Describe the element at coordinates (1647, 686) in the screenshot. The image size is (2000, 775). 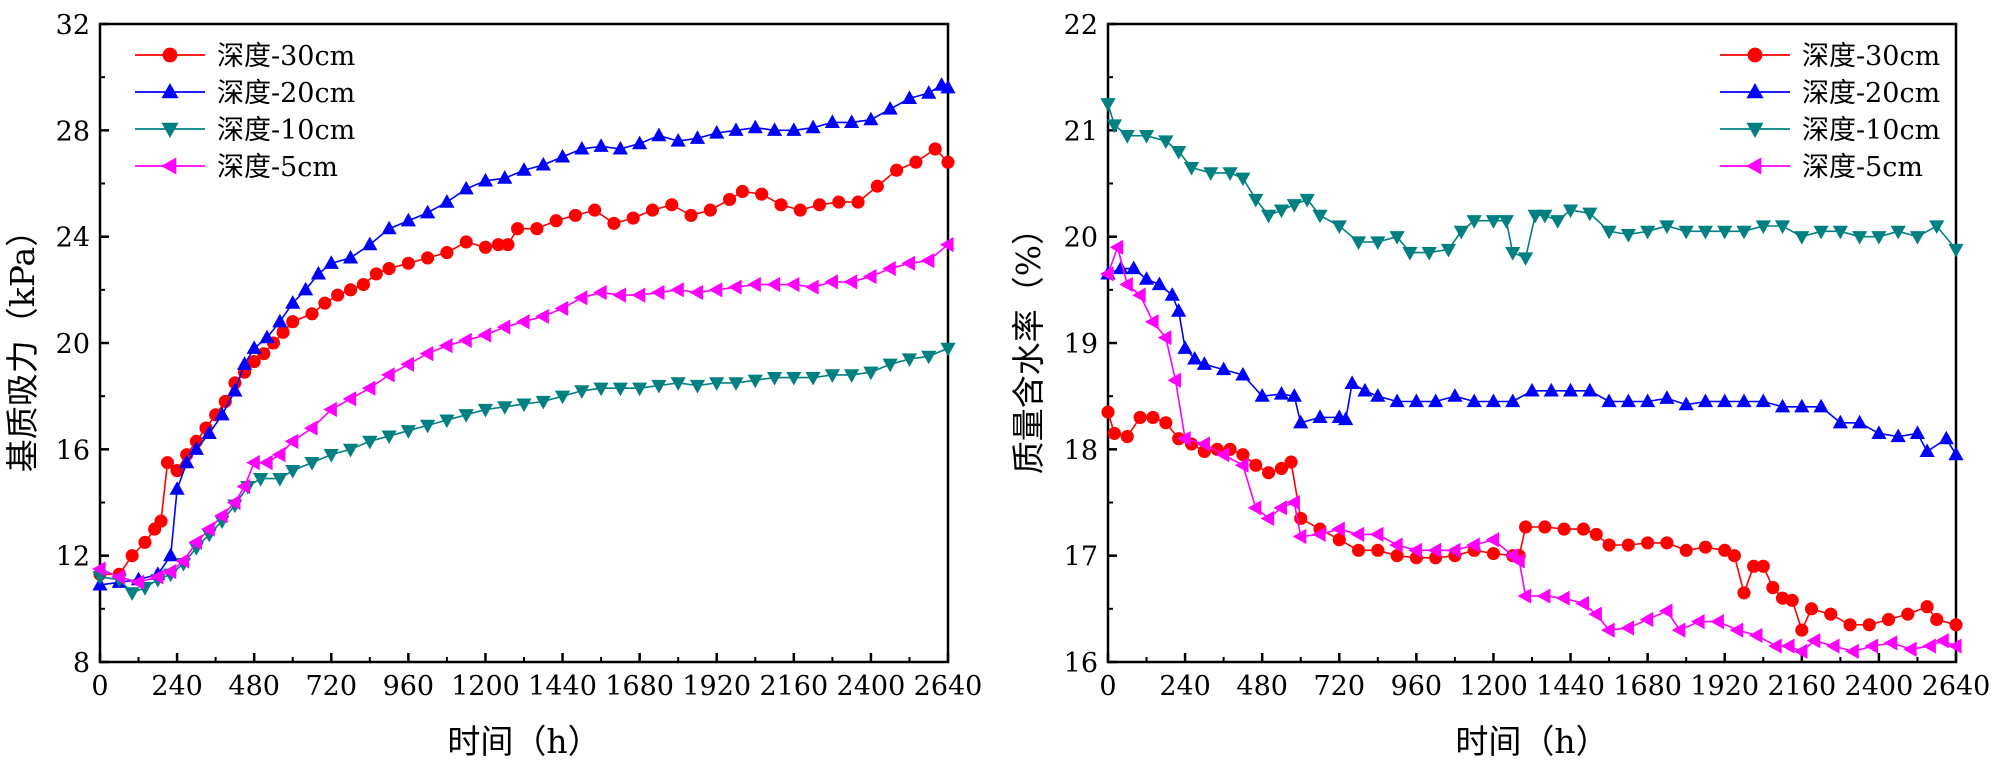
I see `x-tick-label: 1680` at that location.